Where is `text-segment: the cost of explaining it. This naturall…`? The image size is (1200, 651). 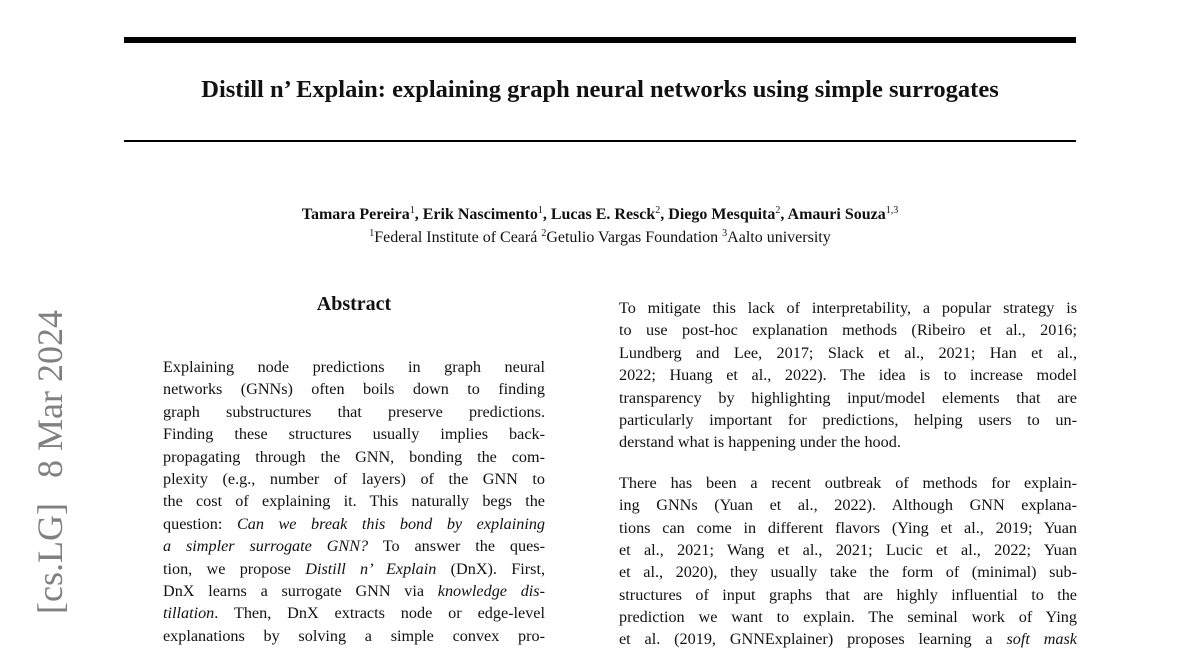
text-segment: the cost of explaining it. This naturall… is located at coordinates (354, 501).